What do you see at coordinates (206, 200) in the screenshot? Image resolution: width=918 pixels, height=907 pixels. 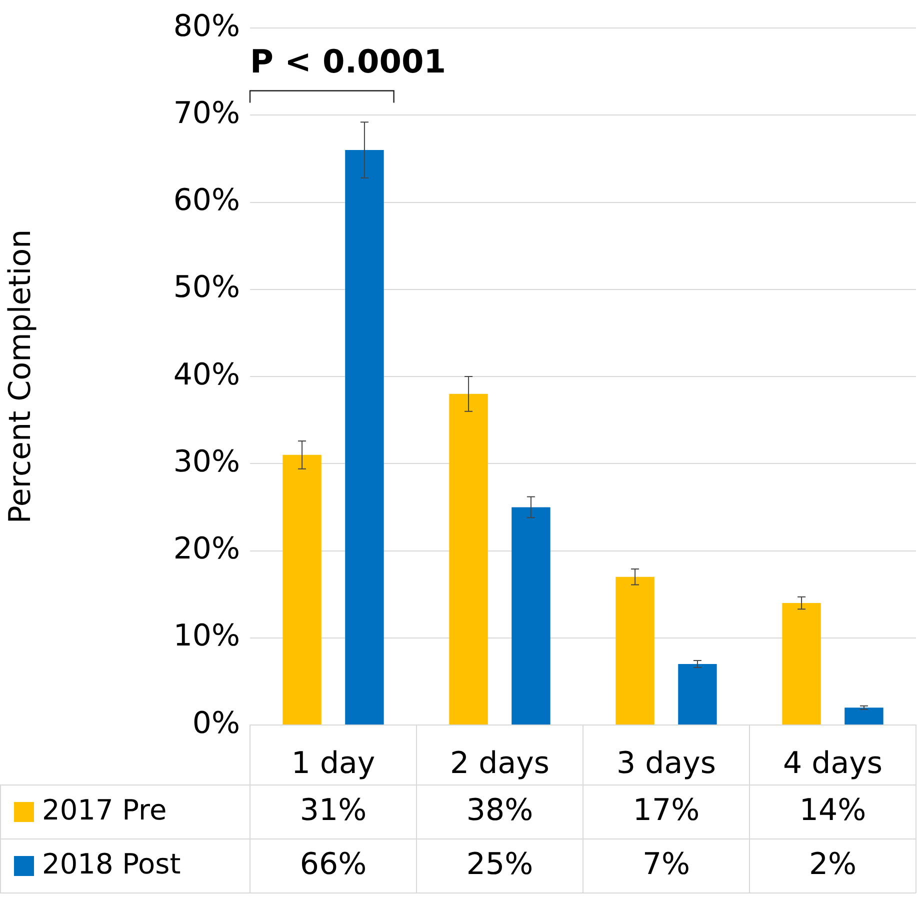 I see `y-tick-label: 60%` at bounding box center [206, 200].